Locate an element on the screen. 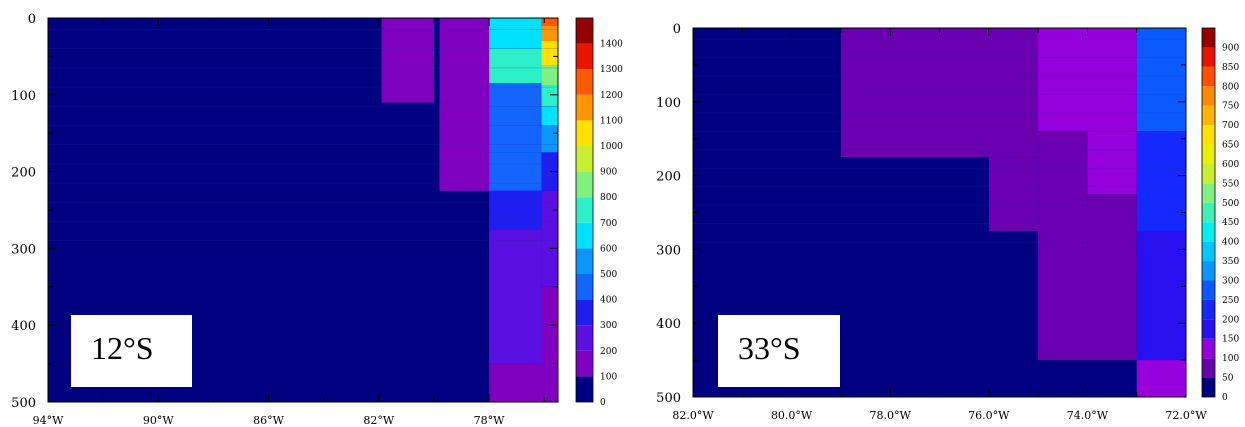 The image size is (1245, 427). colorbar-label: 250 is located at coordinates (1230, 301).